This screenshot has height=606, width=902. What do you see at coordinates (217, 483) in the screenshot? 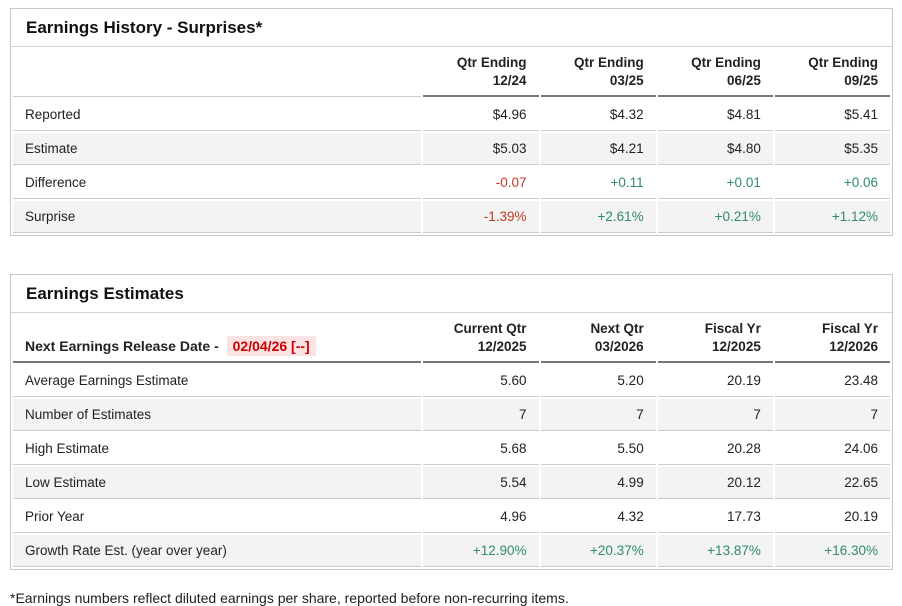
I see `row-label: Low Estimate` at bounding box center [217, 483].